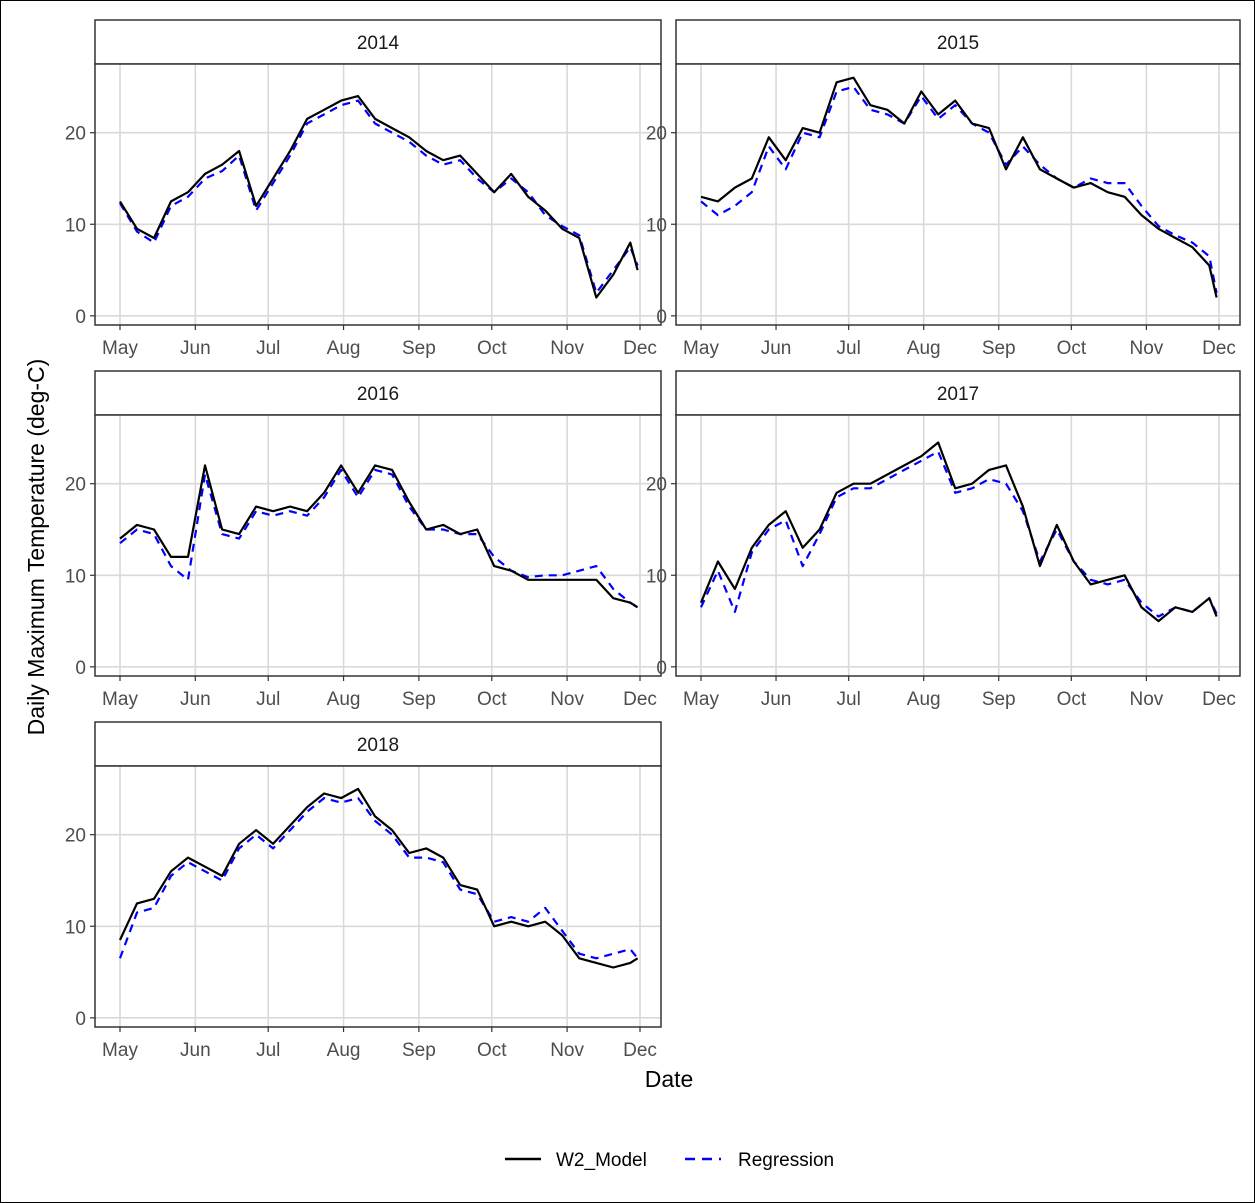 The image size is (1255, 1203). I want to click on series-regression-2016, so click(379, 538).